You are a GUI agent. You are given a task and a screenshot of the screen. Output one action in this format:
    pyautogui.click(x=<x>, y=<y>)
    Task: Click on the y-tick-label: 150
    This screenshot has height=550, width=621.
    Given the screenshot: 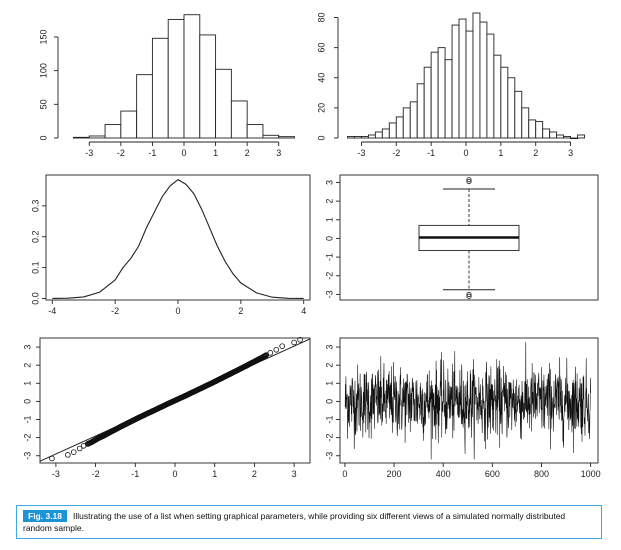 What is the action you would take?
    pyautogui.click(x=43, y=36)
    